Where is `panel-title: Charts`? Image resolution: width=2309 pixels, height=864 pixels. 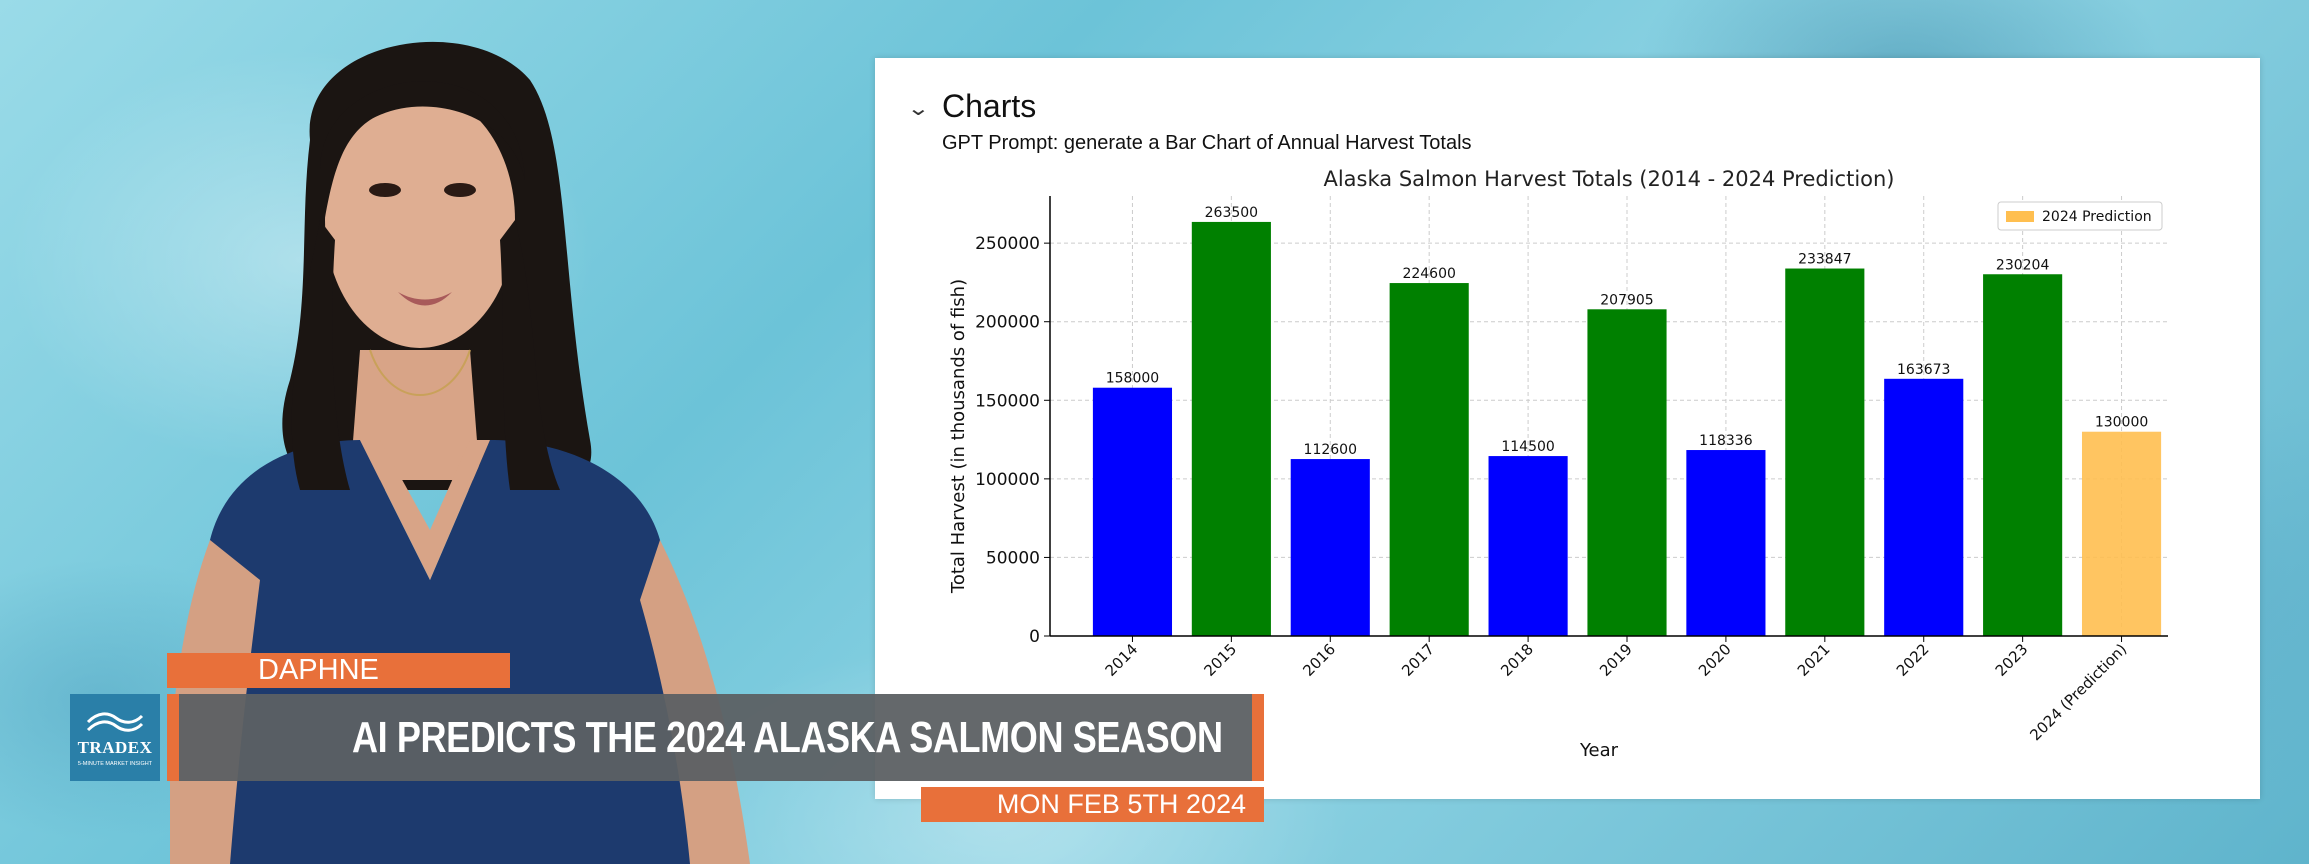
panel-title: Charts is located at coordinates (989, 106).